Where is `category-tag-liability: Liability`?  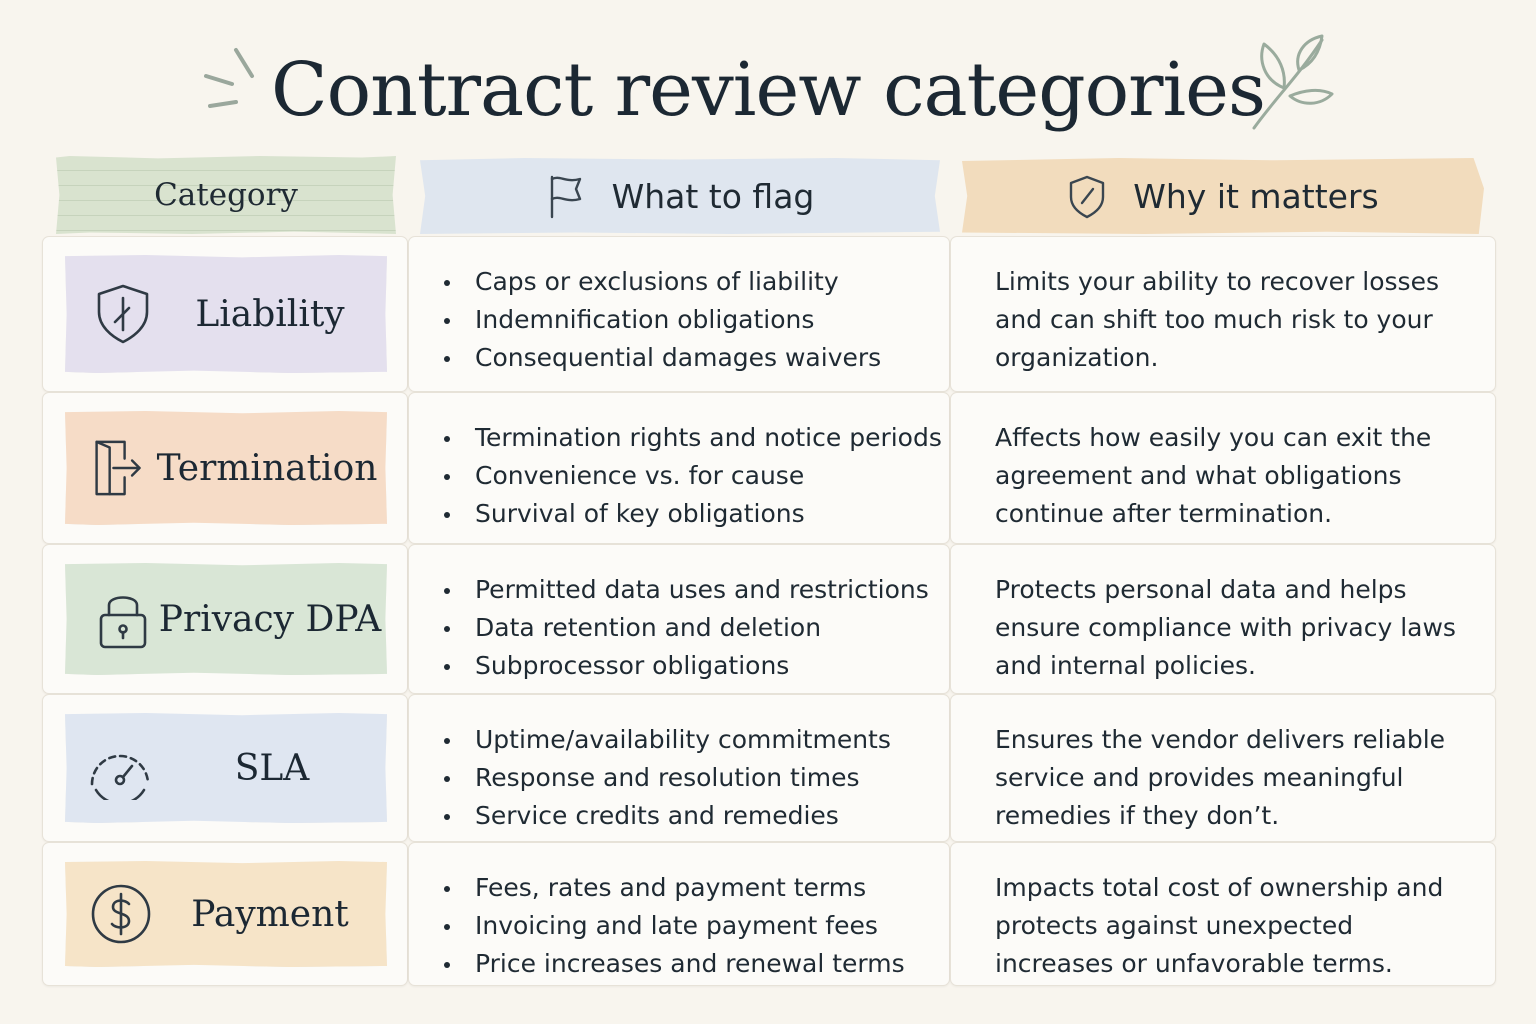 category-tag-liability: Liability is located at coordinates (226, 314).